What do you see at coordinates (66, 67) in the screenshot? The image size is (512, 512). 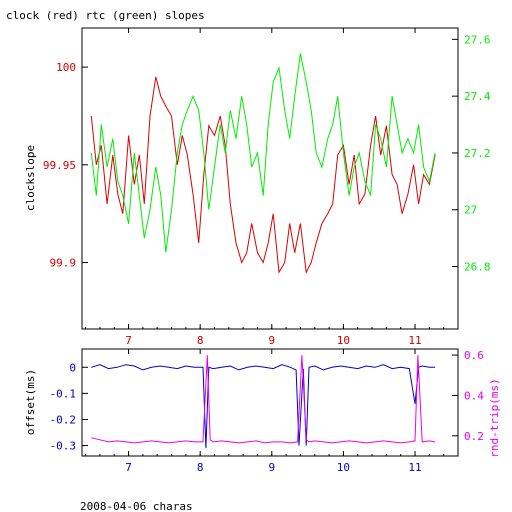 I see `y-tick-label: 100` at bounding box center [66, 67].